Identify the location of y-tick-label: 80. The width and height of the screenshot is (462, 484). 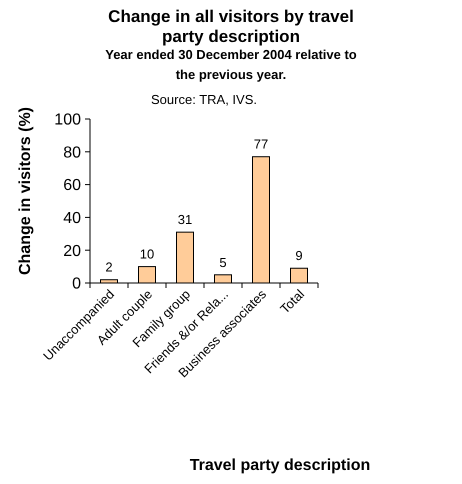
(72, 153).